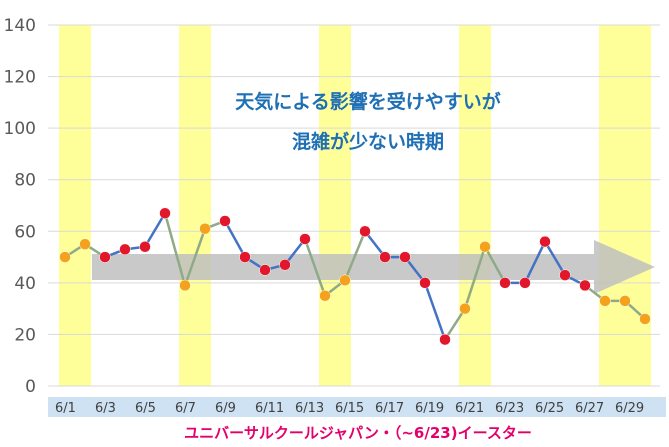 This screenshot has width=669, height=447. What do you see at coordinates (25, 232) in the screenshot?
I see `y-tick-label: 60` at bounding box center [25, 232].